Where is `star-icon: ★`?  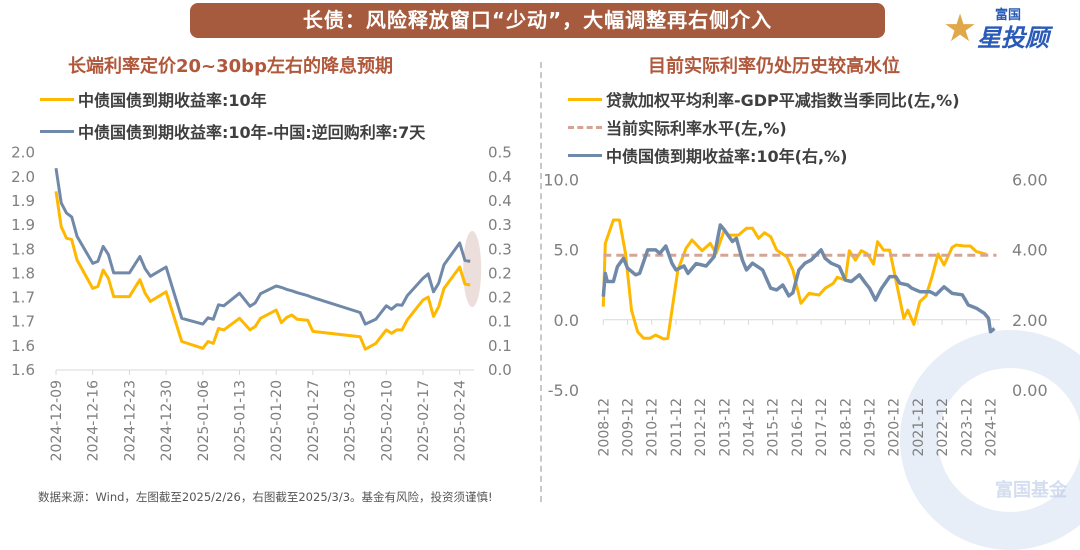 star-icon: ★ is located at coordinates (960, 28).